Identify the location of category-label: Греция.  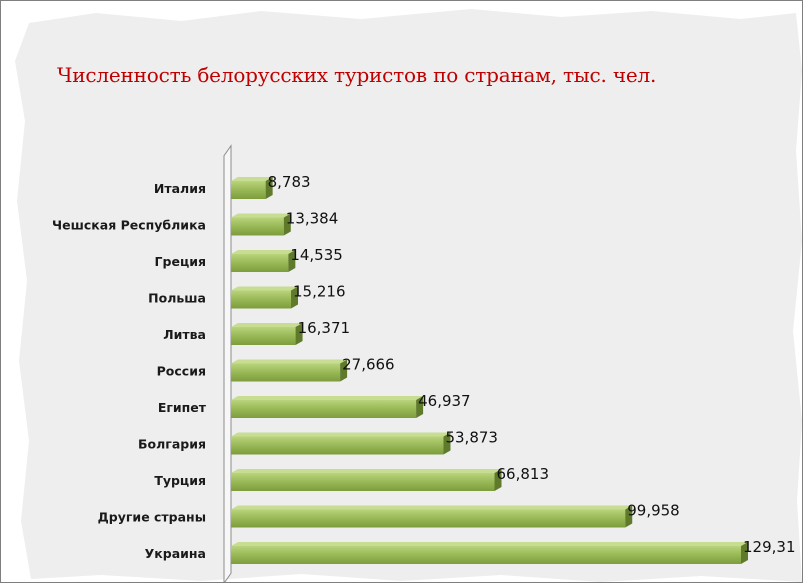
(180, 261).